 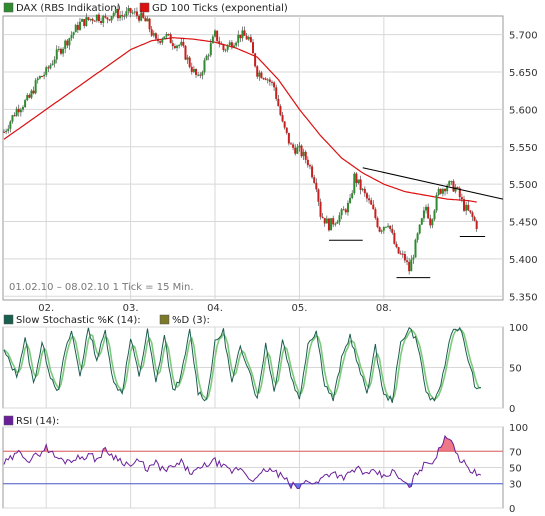 I want to click on stochastic-grid, so click(x=253, y=367).